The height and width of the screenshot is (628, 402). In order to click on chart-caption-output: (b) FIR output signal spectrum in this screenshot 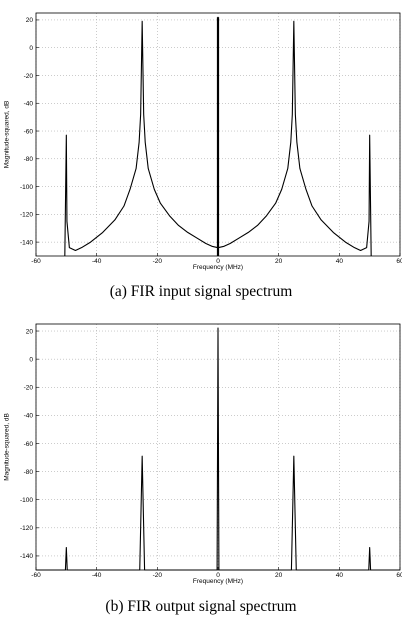, I will do `click(201, 606)`.